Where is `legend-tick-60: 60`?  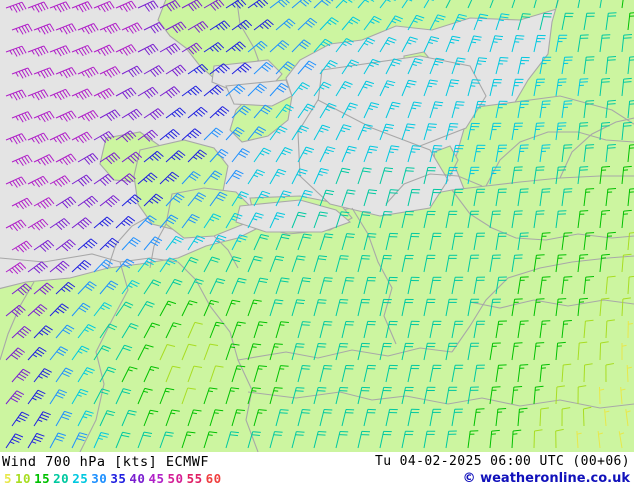 legend-tick-60: 60 is located at coordinates (213, 478).